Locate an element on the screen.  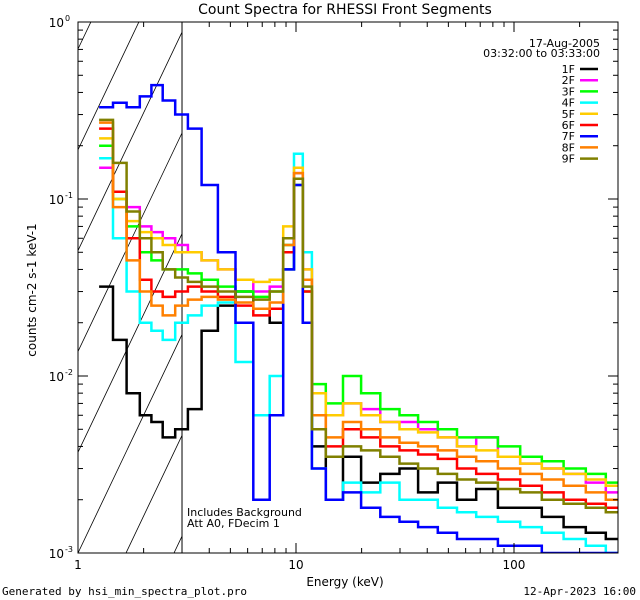
timestamp-footer: 12-Apr-2023 16:00 is located at coordinates (579, 591).